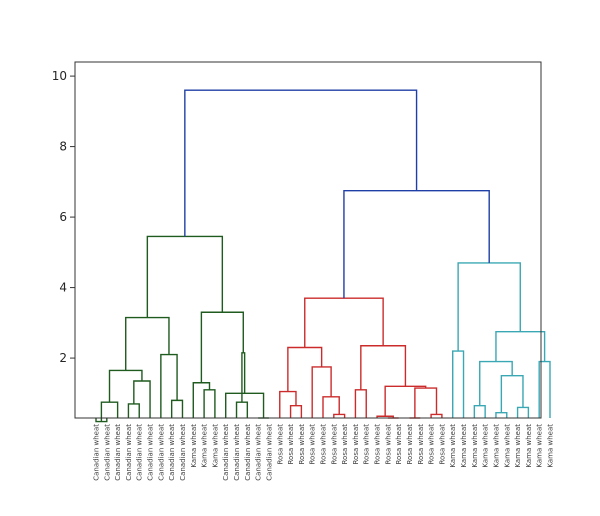 This screenshot has height=516, width=600. I want to click on y-axis: 2 4 6 8 10, so click(63, 217).